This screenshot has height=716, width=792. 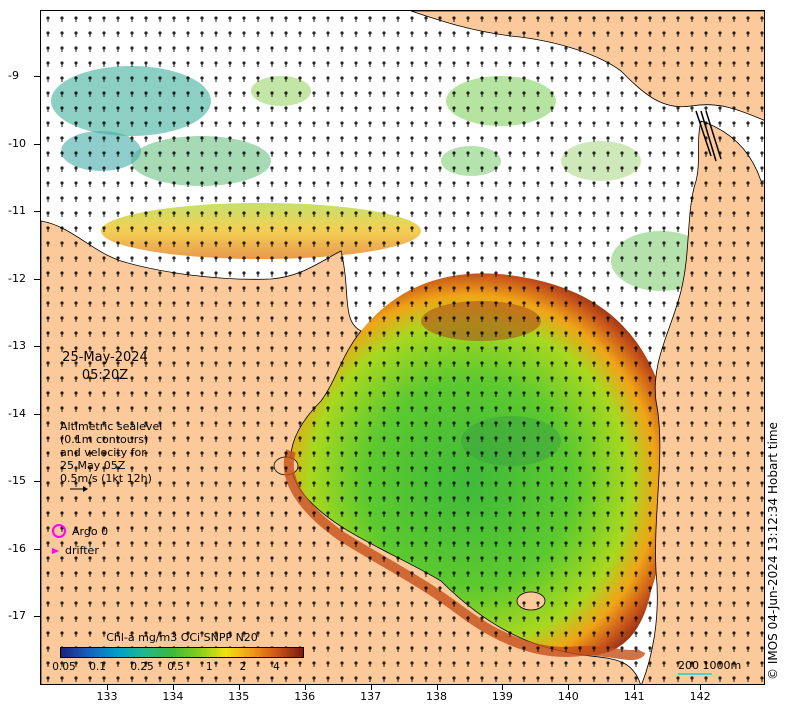 What do you see at coordinates (93, 465) in the screenshot?
I see `annotation-line: 25 May 05Z` at bounding box center [93, 465].